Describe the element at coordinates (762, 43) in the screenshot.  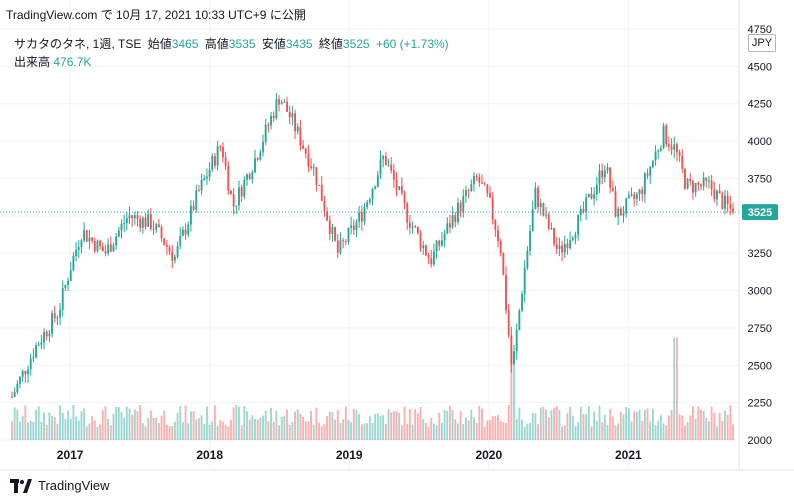
I see `currency-badge: JPY` at that location.